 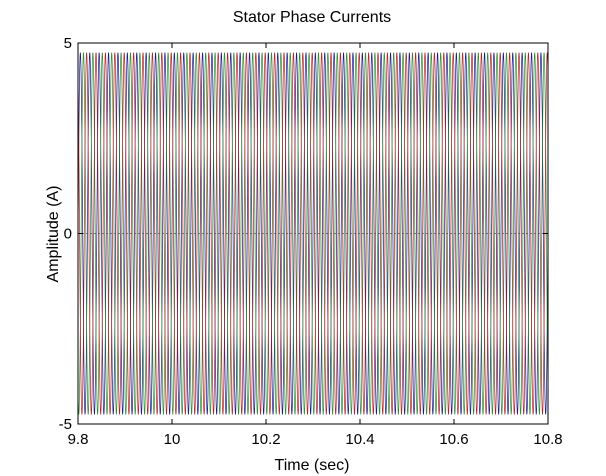 I want to click on x-tick-label: 10.2, so click(x=265, y=439).